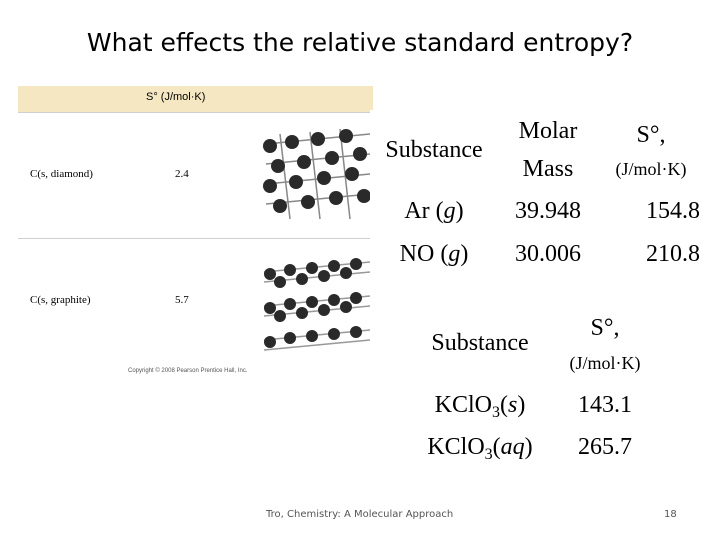 Image resolution: width=720 pixels, height=540 pixels. What do you see at coordinates (673, 211) in the screenshot?
I see `entropy-cell: 154.8` at bounding box center [673, 211].